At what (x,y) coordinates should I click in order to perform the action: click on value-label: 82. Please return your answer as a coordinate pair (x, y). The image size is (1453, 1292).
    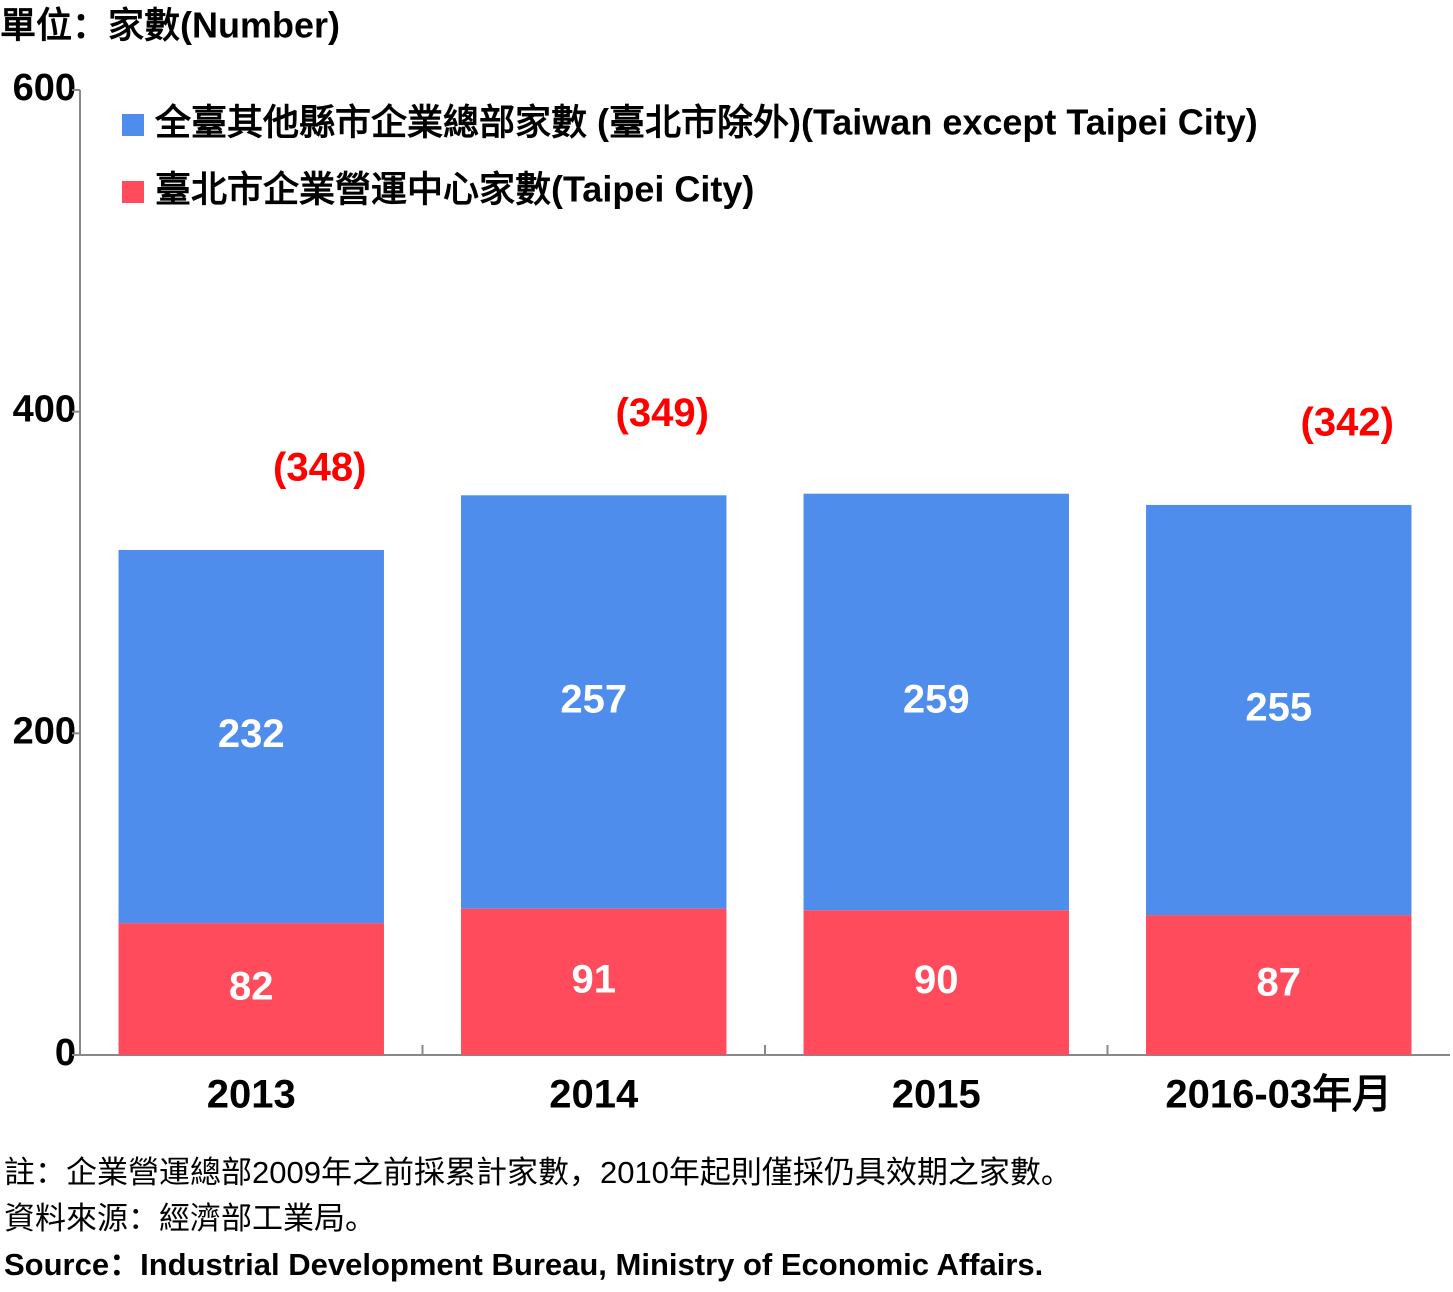
    Looking at the image, I should click on (251, 987).